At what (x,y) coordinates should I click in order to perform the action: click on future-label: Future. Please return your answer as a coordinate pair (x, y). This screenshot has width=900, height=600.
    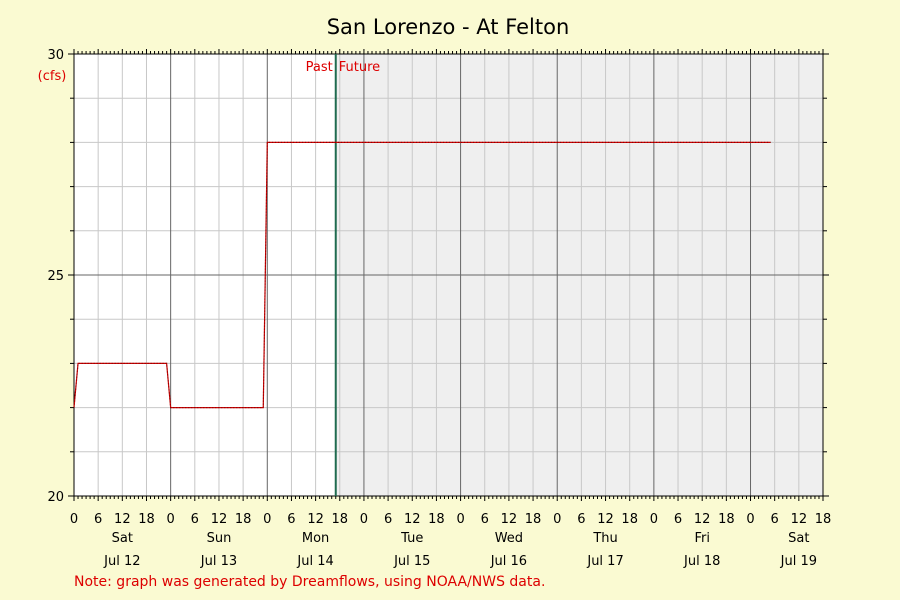
    Looking at the image, I should click on (359, 67).